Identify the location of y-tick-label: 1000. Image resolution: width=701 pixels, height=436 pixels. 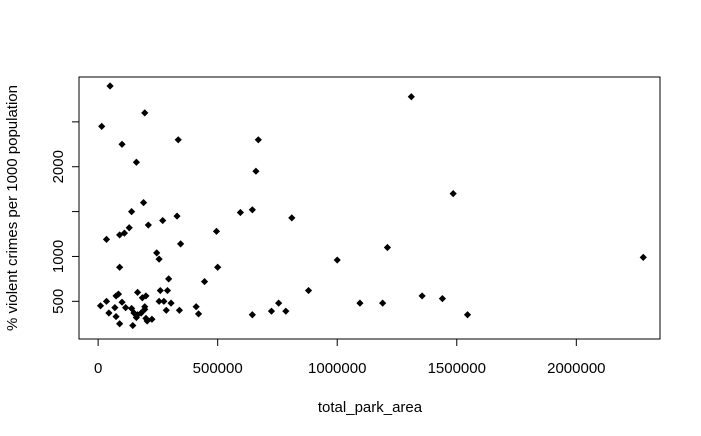
(58, 256).